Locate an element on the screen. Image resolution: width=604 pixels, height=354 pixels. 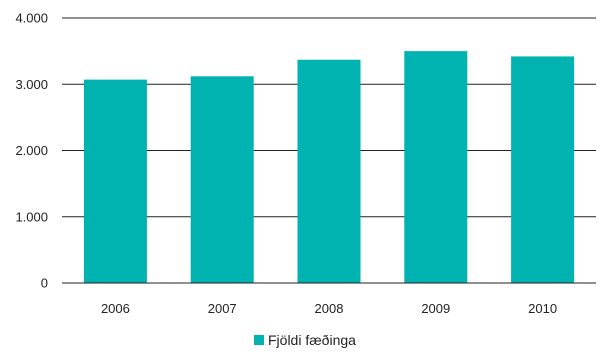
x-axis-tick-labels: 2006 2007 2008 2009 2010 is located at coordinates (329, 308).